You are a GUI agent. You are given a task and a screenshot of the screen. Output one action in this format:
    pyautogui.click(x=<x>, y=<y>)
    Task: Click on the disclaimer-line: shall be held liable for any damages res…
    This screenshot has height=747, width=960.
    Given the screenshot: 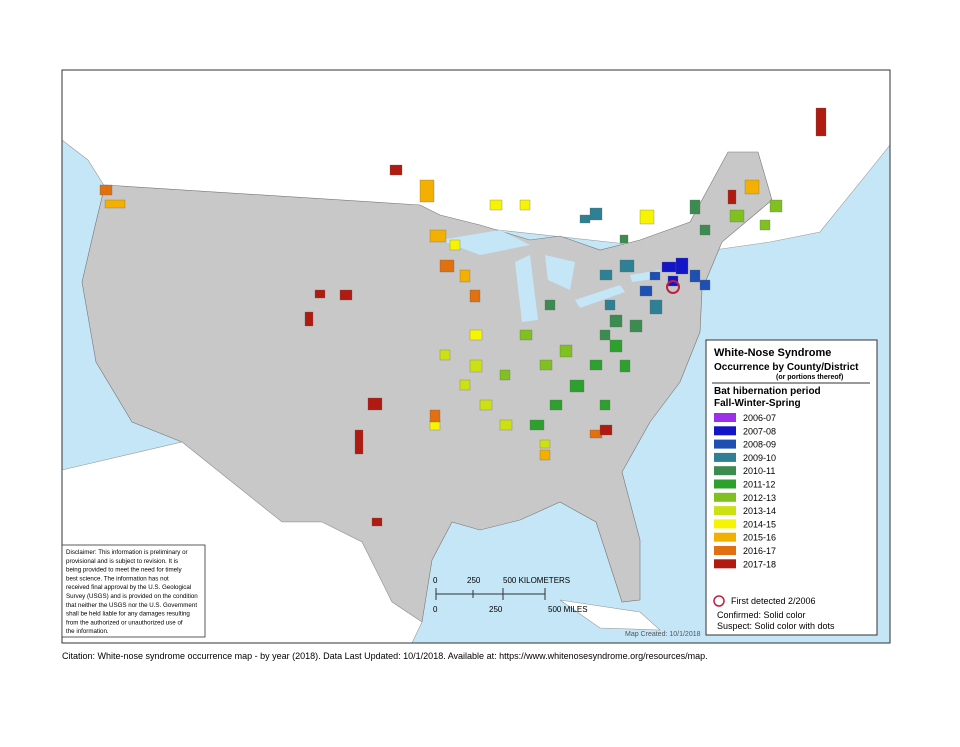 What is the action you would take?
    pyautogui.click(x=128, y=614)
    